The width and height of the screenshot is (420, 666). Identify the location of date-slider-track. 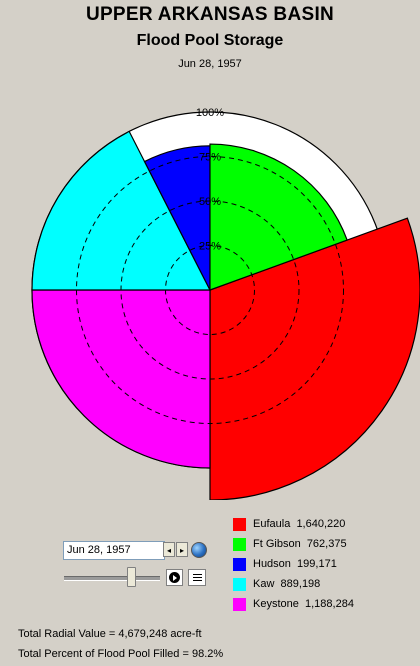
(112, 578).